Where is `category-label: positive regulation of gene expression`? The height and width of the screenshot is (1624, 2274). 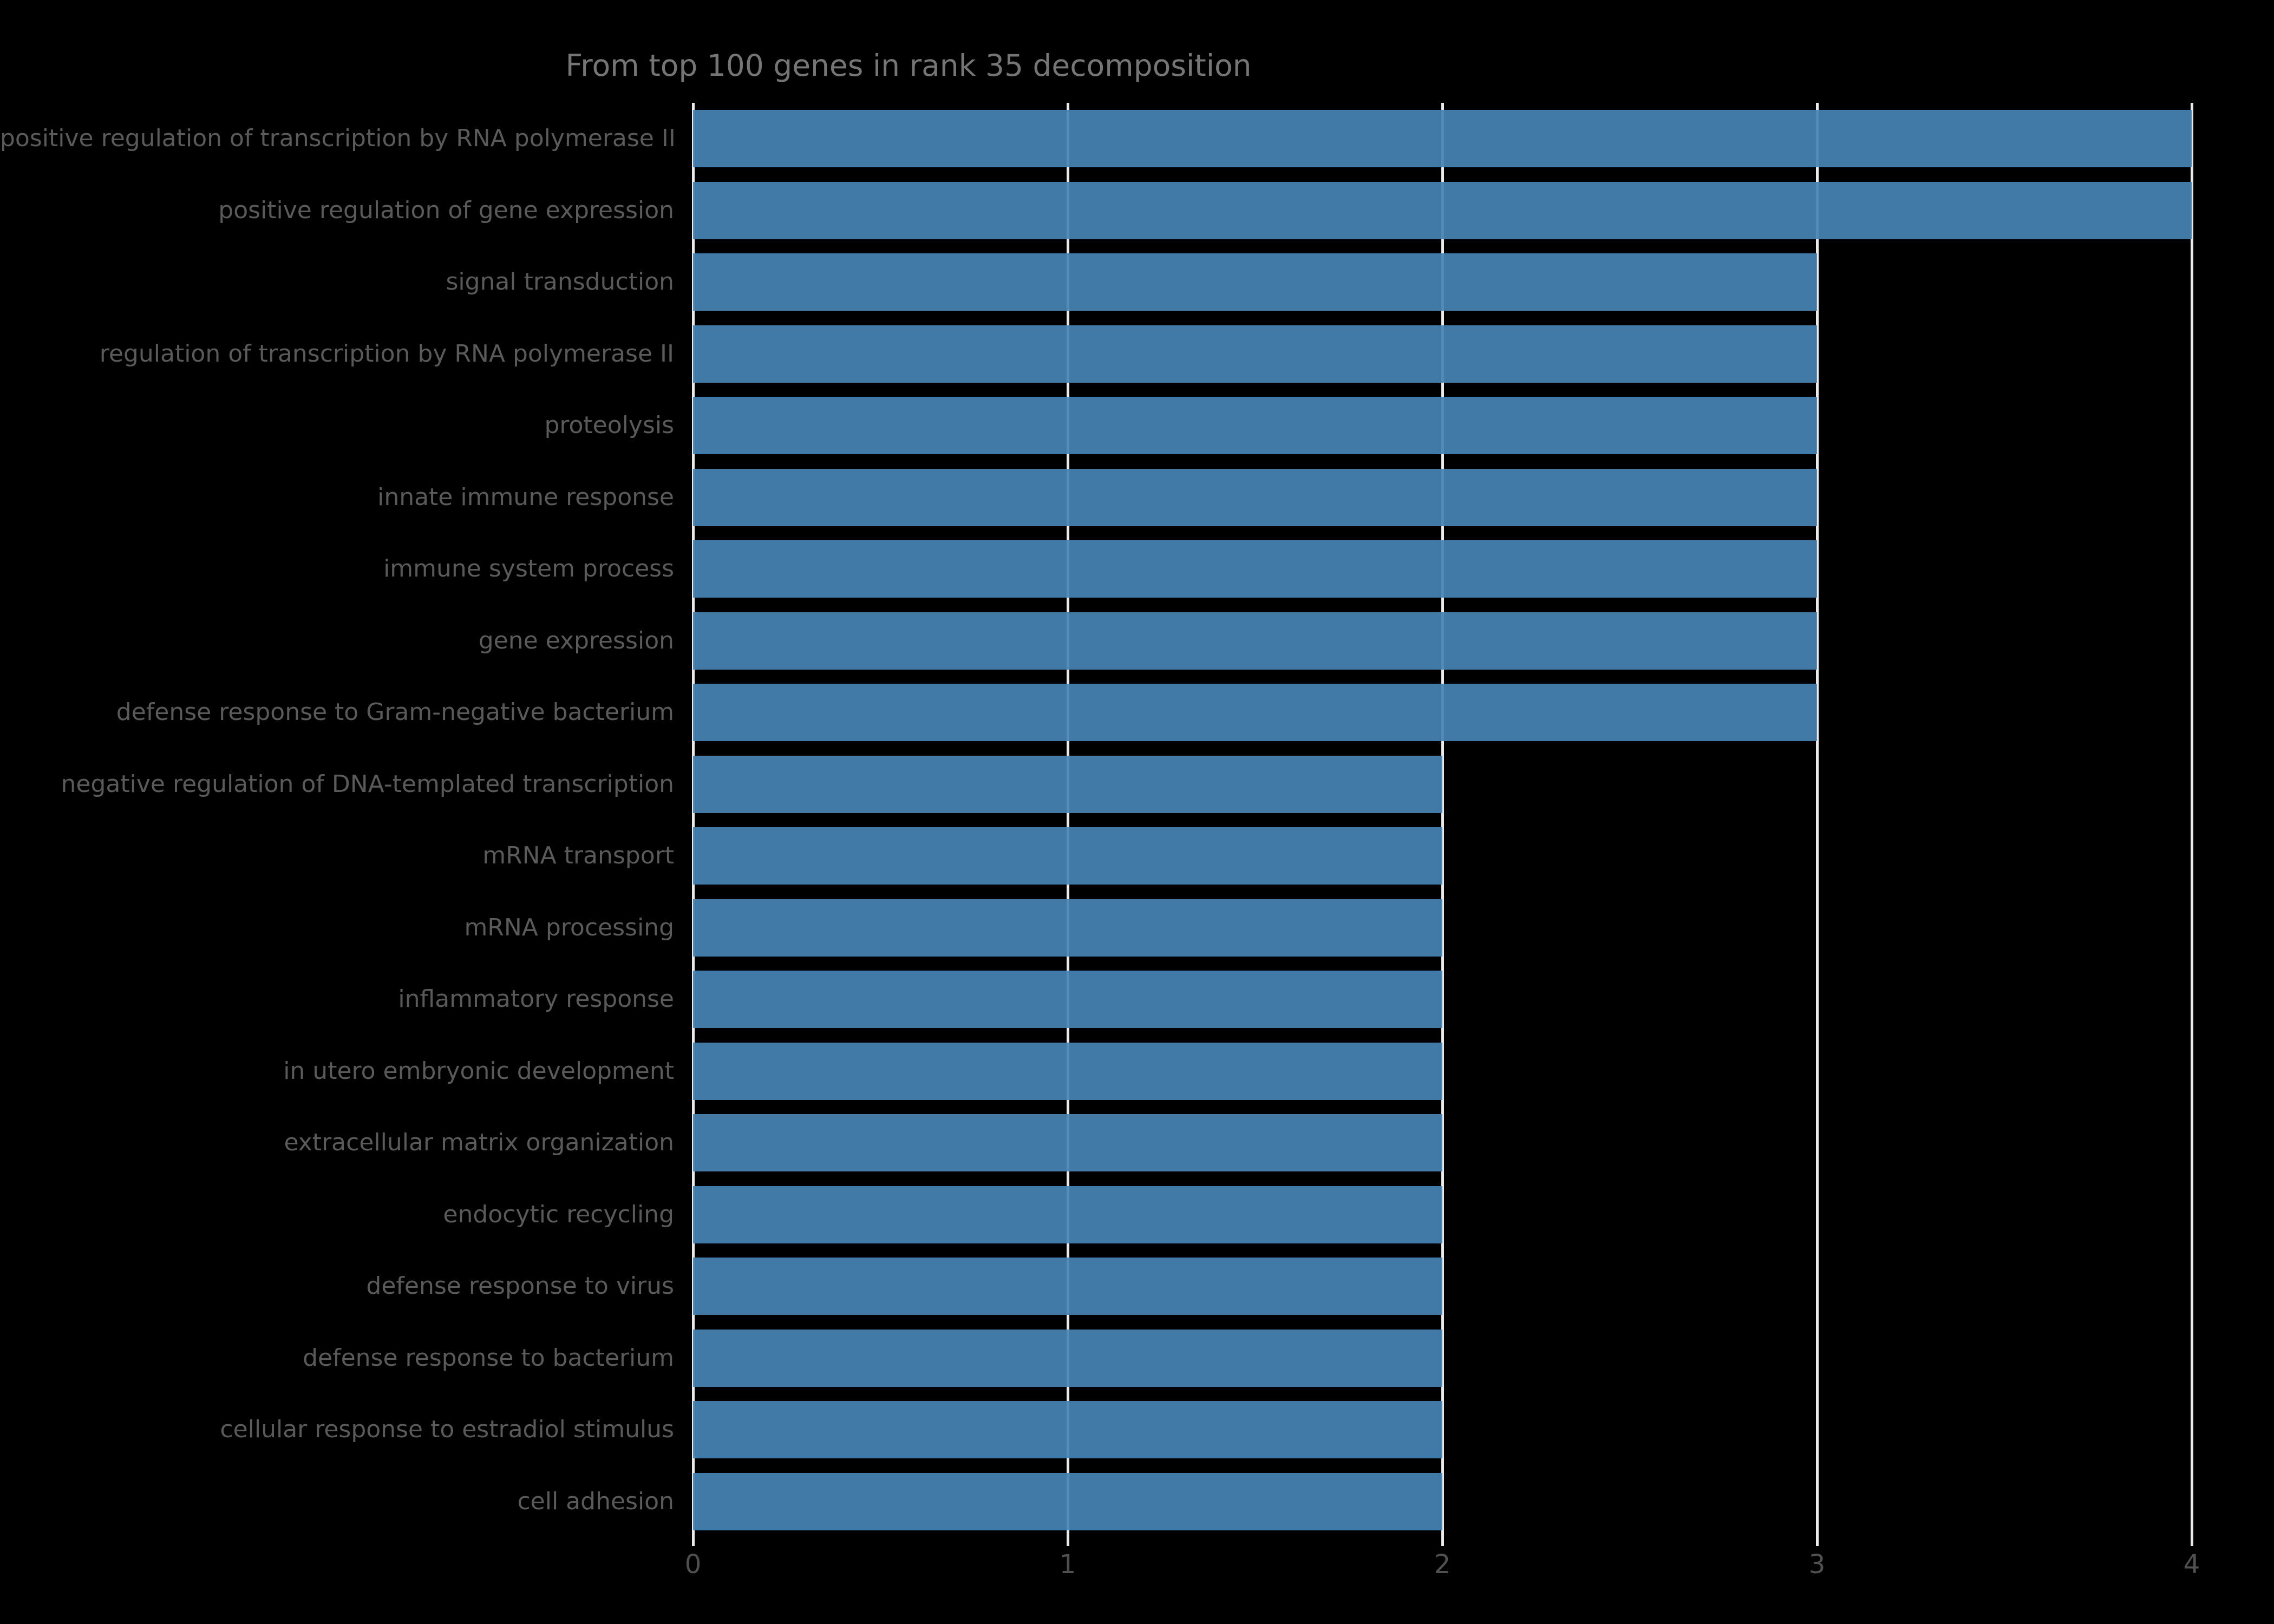 category-label: positive regulation of gene expression is located at coordinates (446, 210).